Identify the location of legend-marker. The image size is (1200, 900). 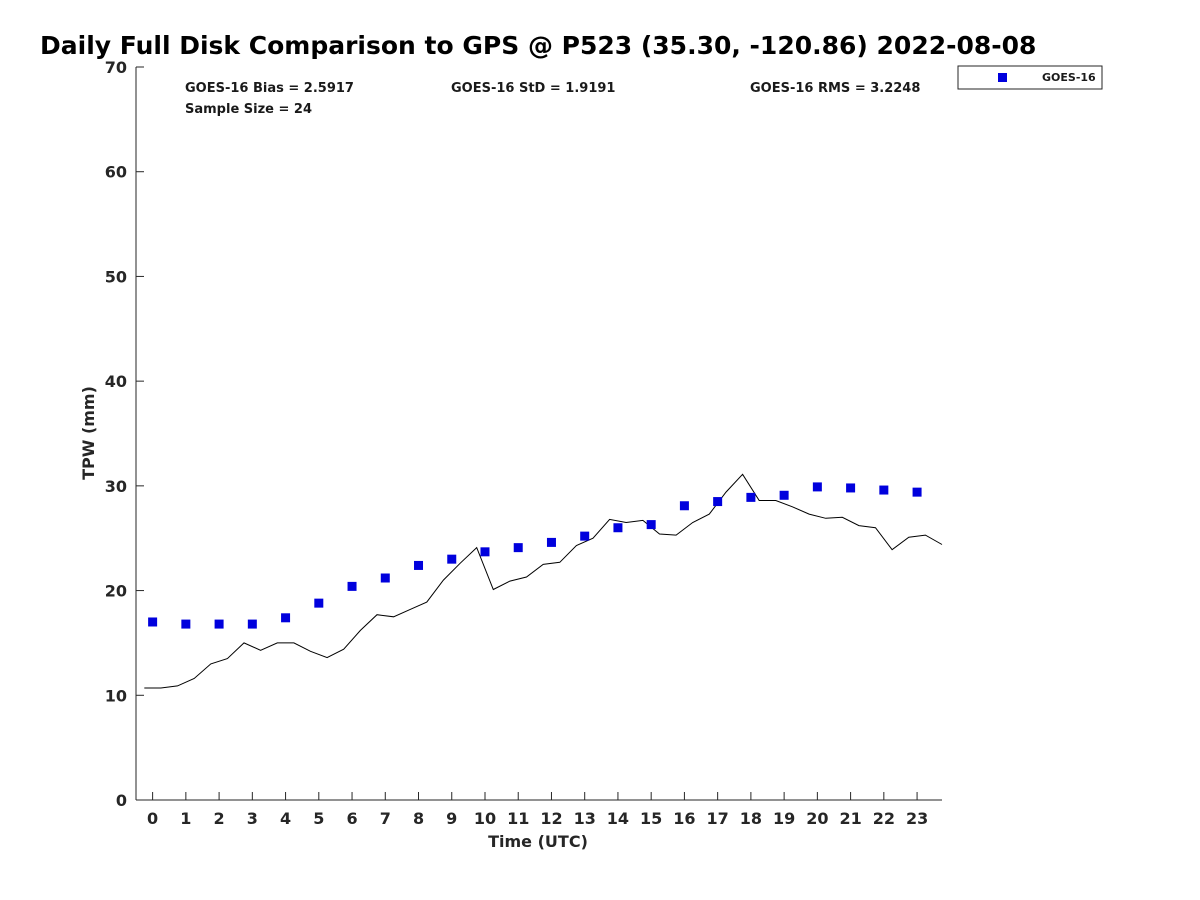
(1002, 77).